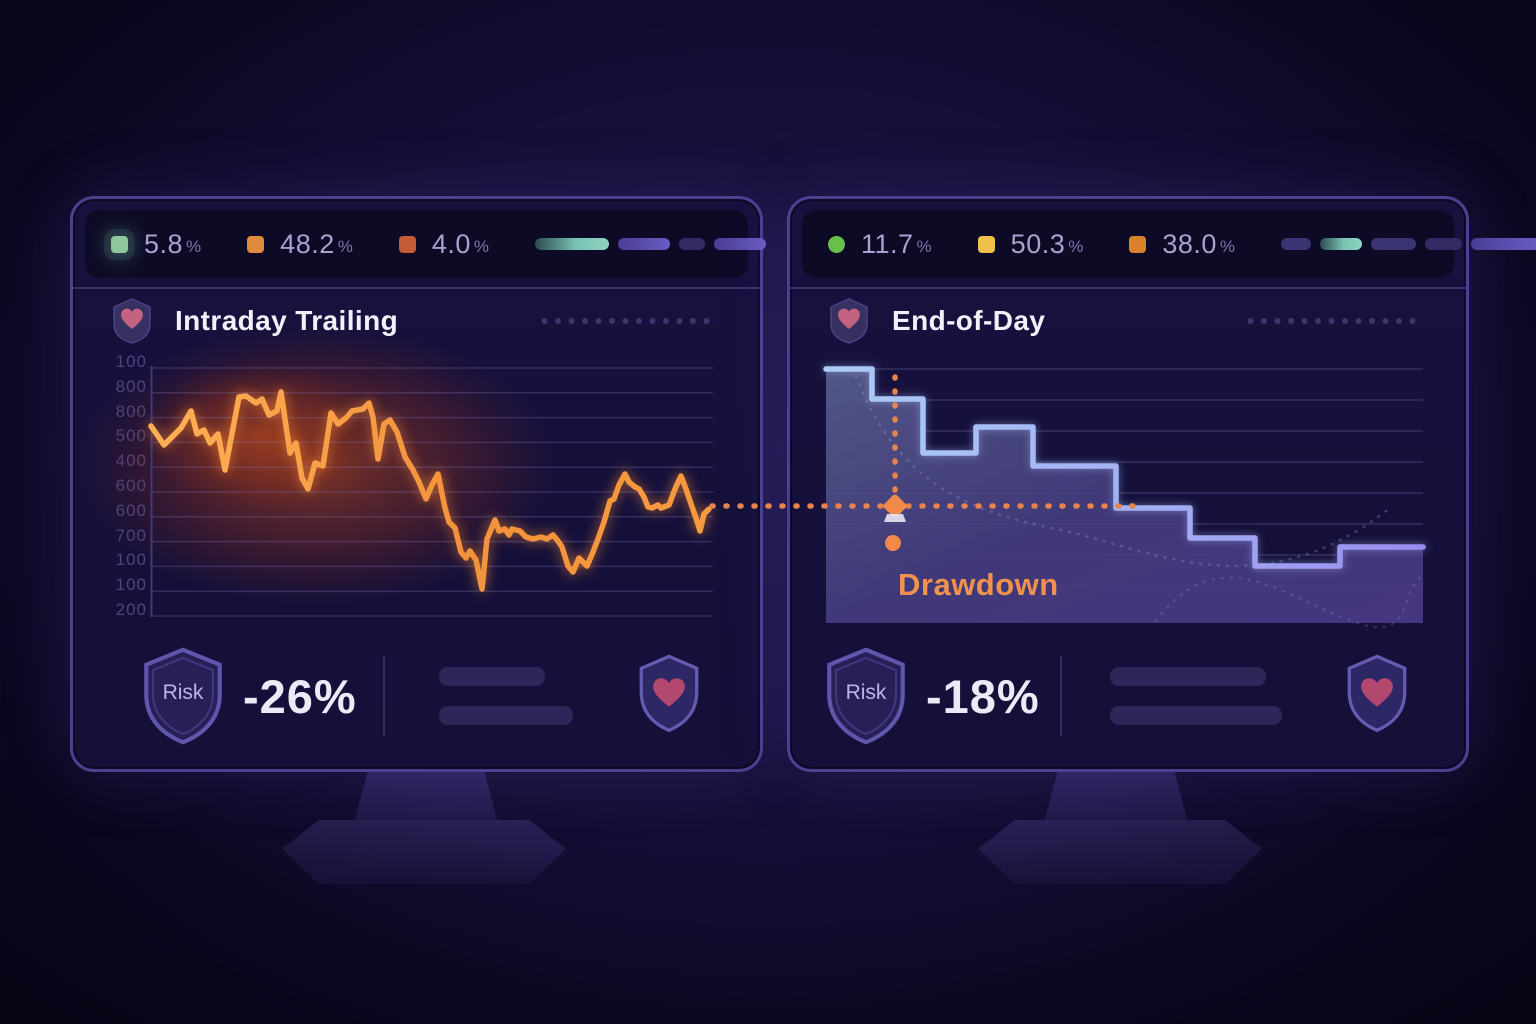  What do you see at coordinates (1120, 852) in the screenshot?
I see `right-monitor-stand-base` at bounding box center [1120, 852].